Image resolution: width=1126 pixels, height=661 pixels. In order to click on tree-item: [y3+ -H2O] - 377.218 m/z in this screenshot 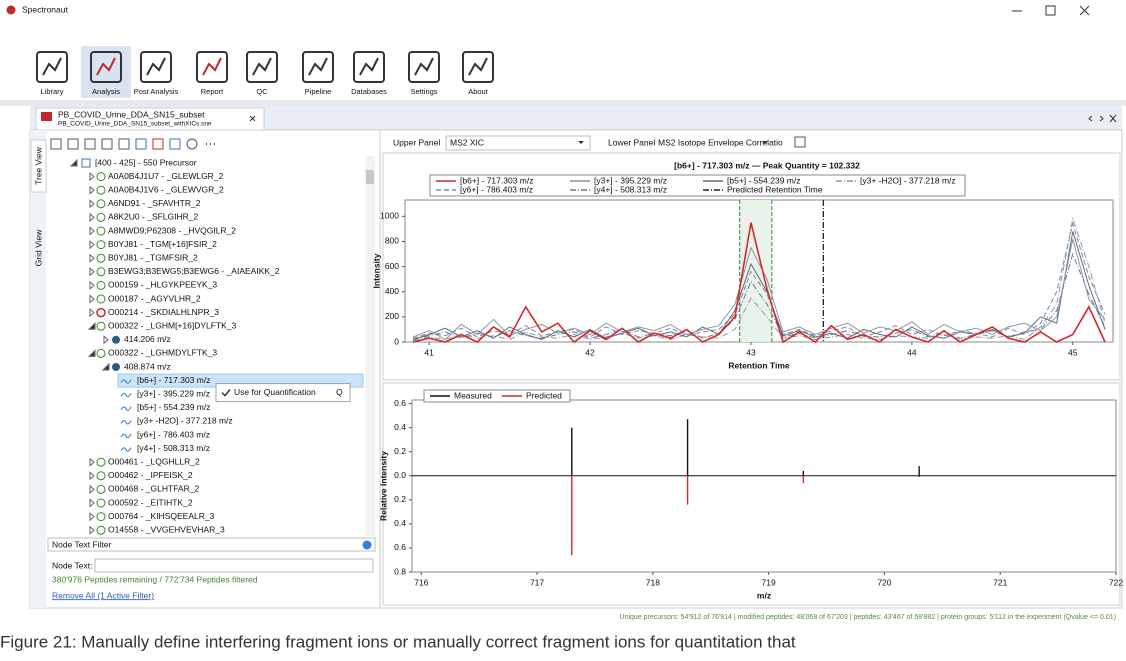, I will do `click(185, 421)`.